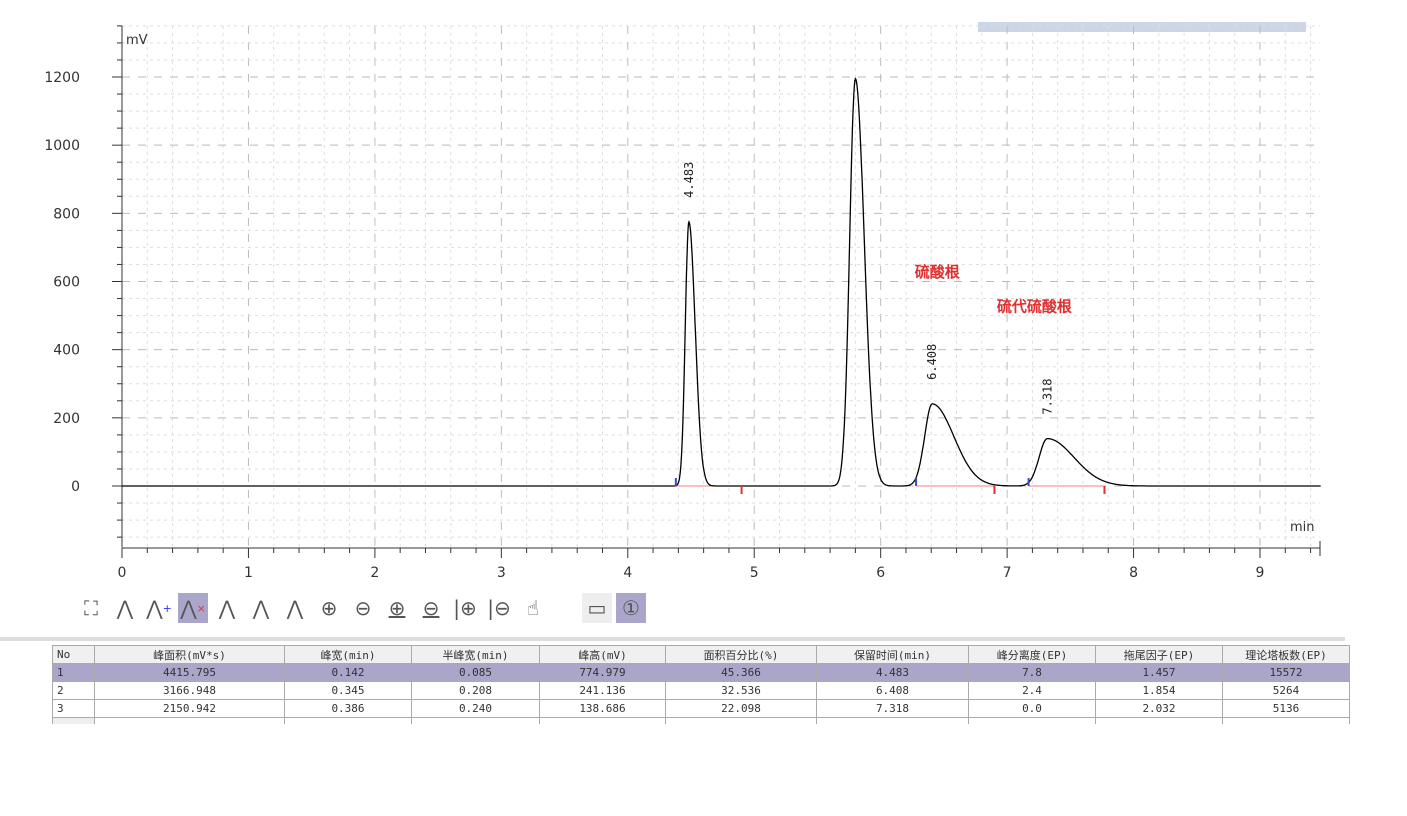 The width and height of the screenshot is (1407, 816). I want to click on ruler-icon: ▭, so click(597, 608).